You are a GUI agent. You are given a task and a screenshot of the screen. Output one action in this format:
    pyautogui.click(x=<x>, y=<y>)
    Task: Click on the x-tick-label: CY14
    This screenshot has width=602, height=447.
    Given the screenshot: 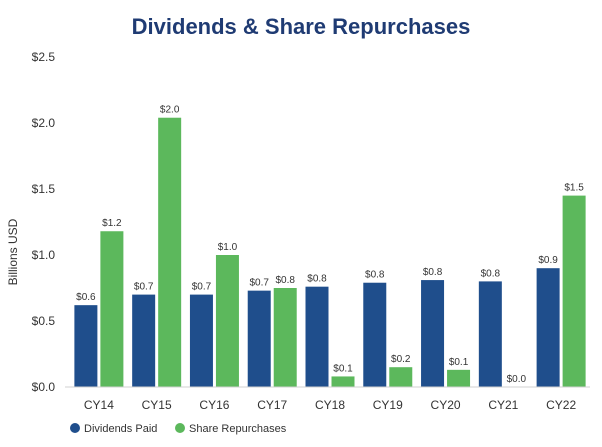 What is the action you would take?
    pyautogui.click(x=99, y=405)
    